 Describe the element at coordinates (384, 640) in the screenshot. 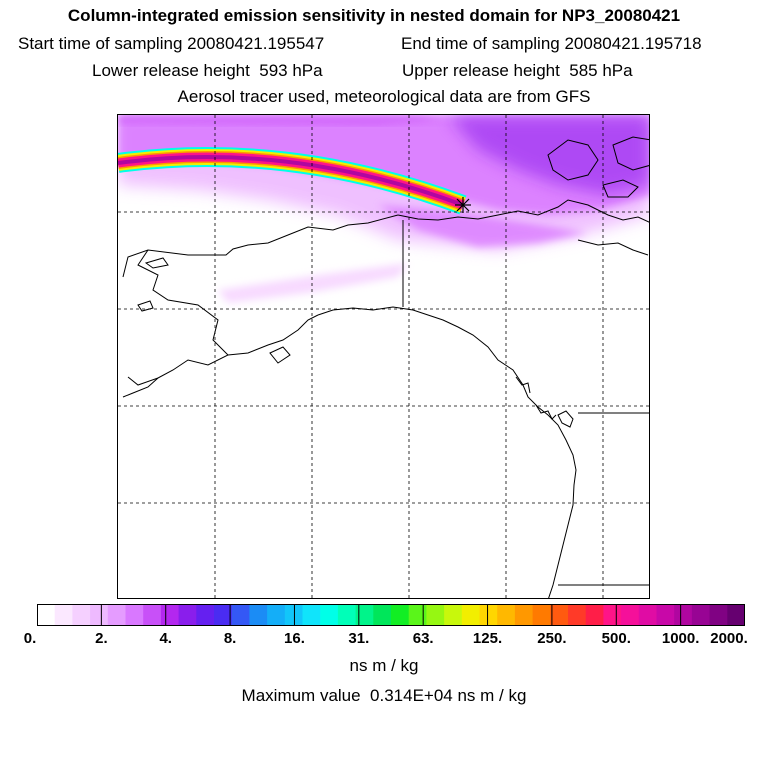

I see `colorbar-ticks: 0. 2. 4. 8. 16. 31. 63. 125. 250. 500. 1000. 2000.` at that location.